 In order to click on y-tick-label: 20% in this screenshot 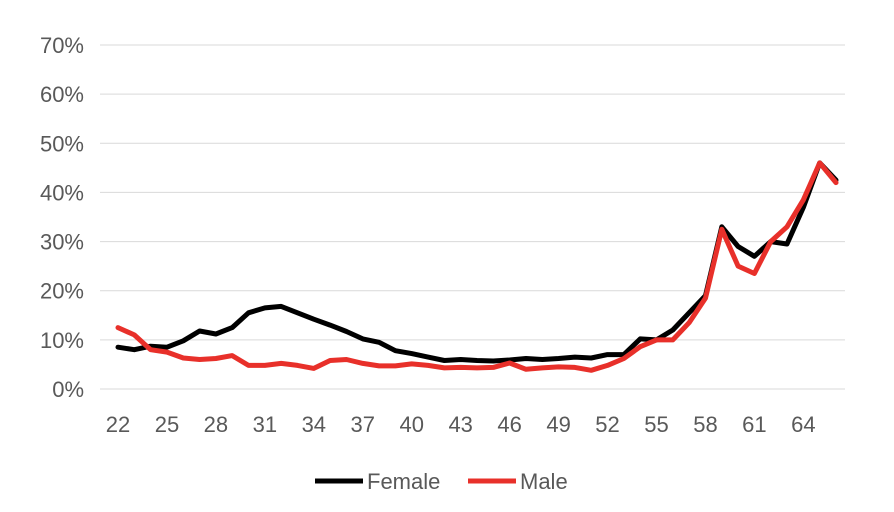, I will do `click(62, 291)`.